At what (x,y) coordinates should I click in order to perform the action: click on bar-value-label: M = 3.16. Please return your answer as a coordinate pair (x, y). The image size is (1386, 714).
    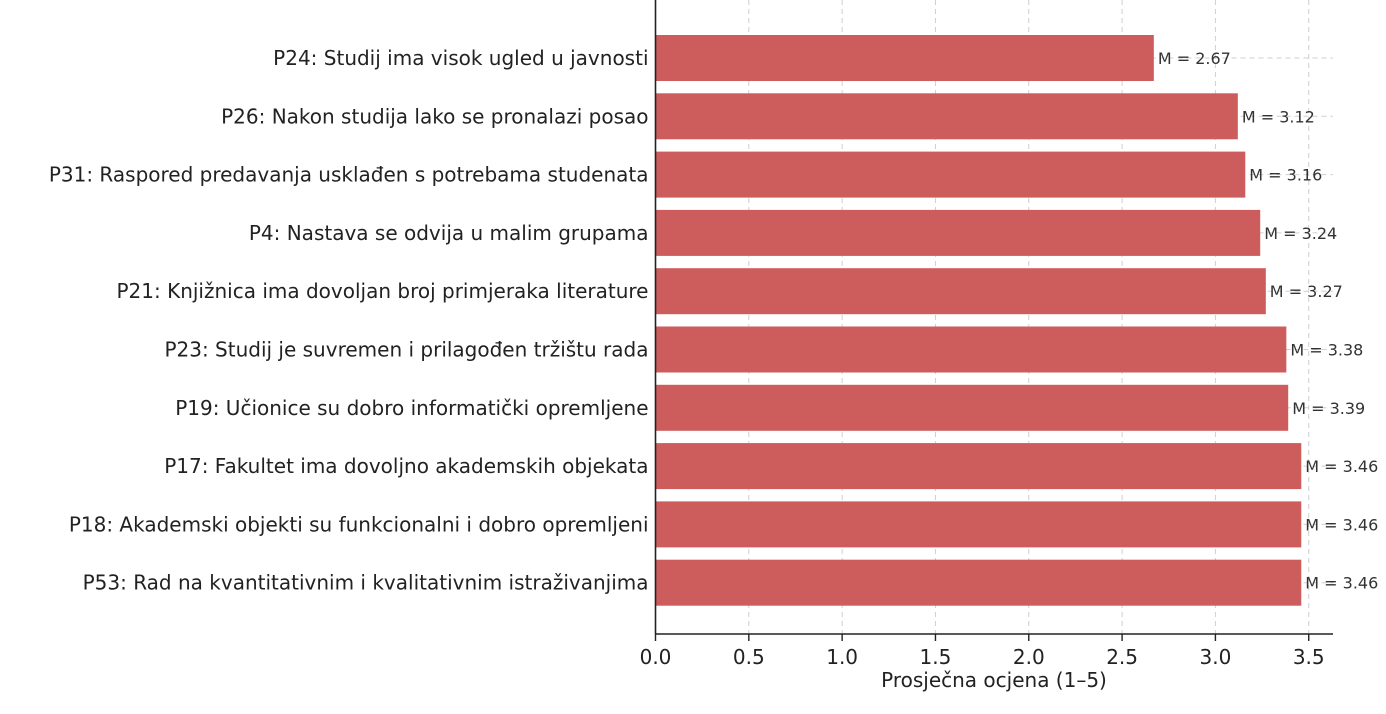
    Looking at the image, I should click on (1285, 175).